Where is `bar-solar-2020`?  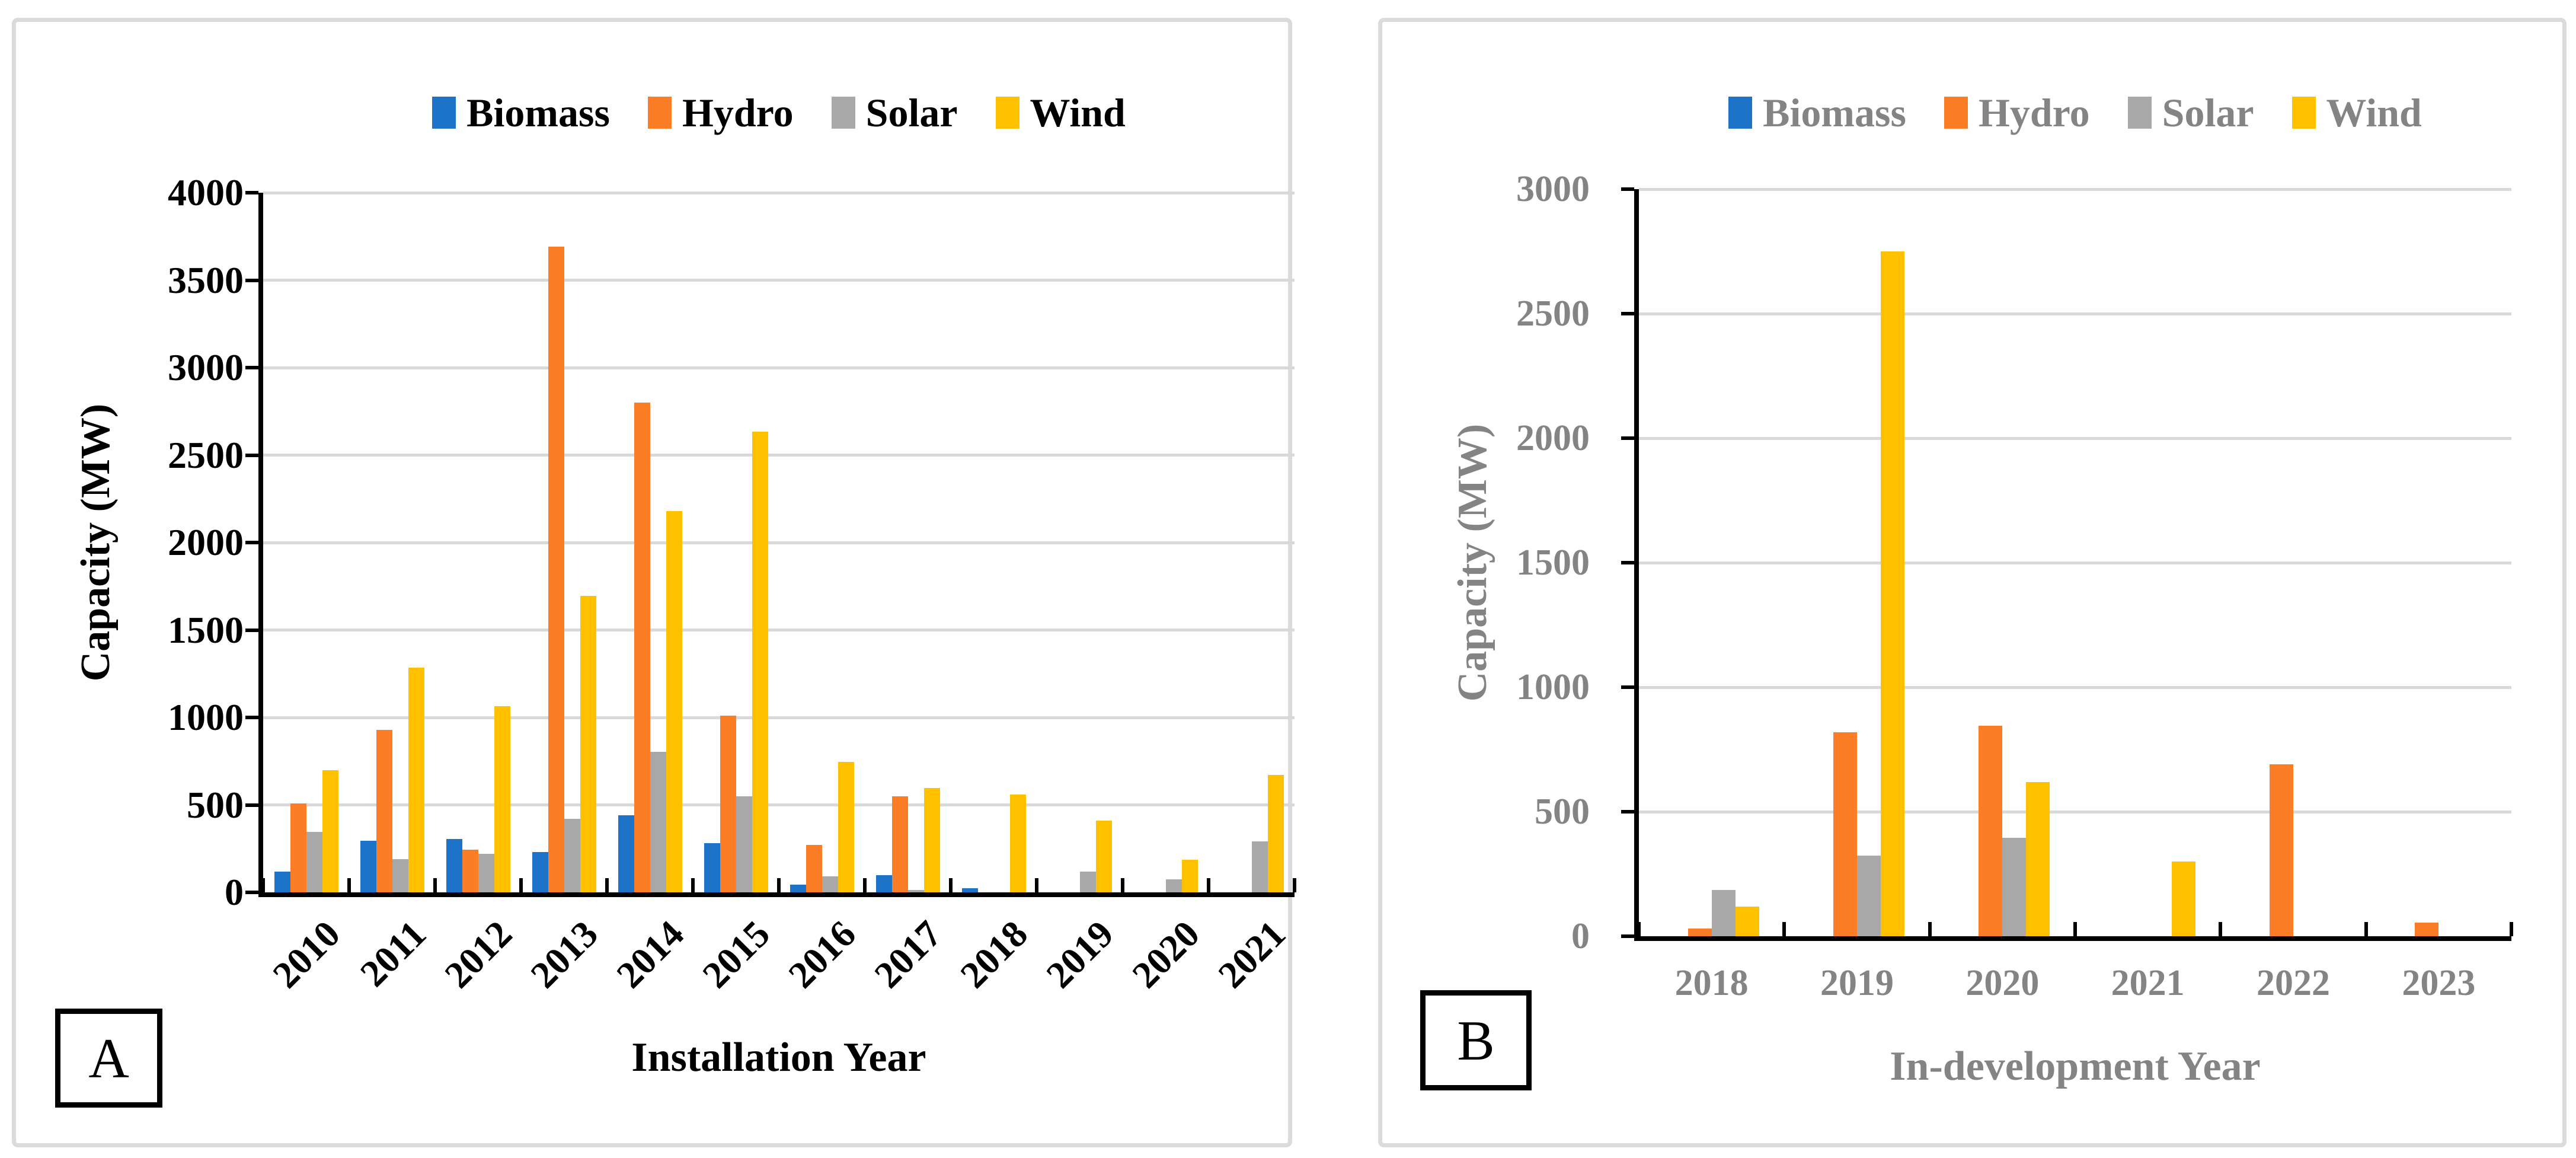 bar-solar-2020 is located at coordinates (1173, 885).